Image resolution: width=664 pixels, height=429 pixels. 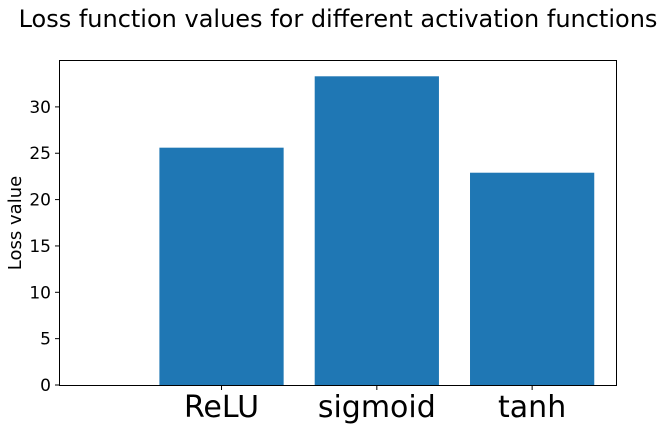 I want to click on x-tick-label-tanh: tanh, so click(x=532, y=407).